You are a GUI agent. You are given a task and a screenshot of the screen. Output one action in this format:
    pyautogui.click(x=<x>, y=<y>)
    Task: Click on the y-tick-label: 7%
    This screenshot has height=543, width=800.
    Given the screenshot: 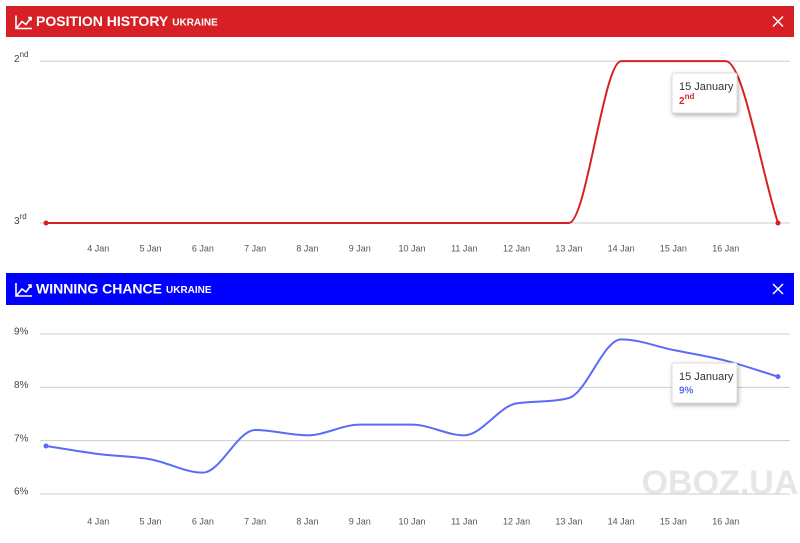 What is the action you would take?
    pyautogui.click(x=21, y=438)
    